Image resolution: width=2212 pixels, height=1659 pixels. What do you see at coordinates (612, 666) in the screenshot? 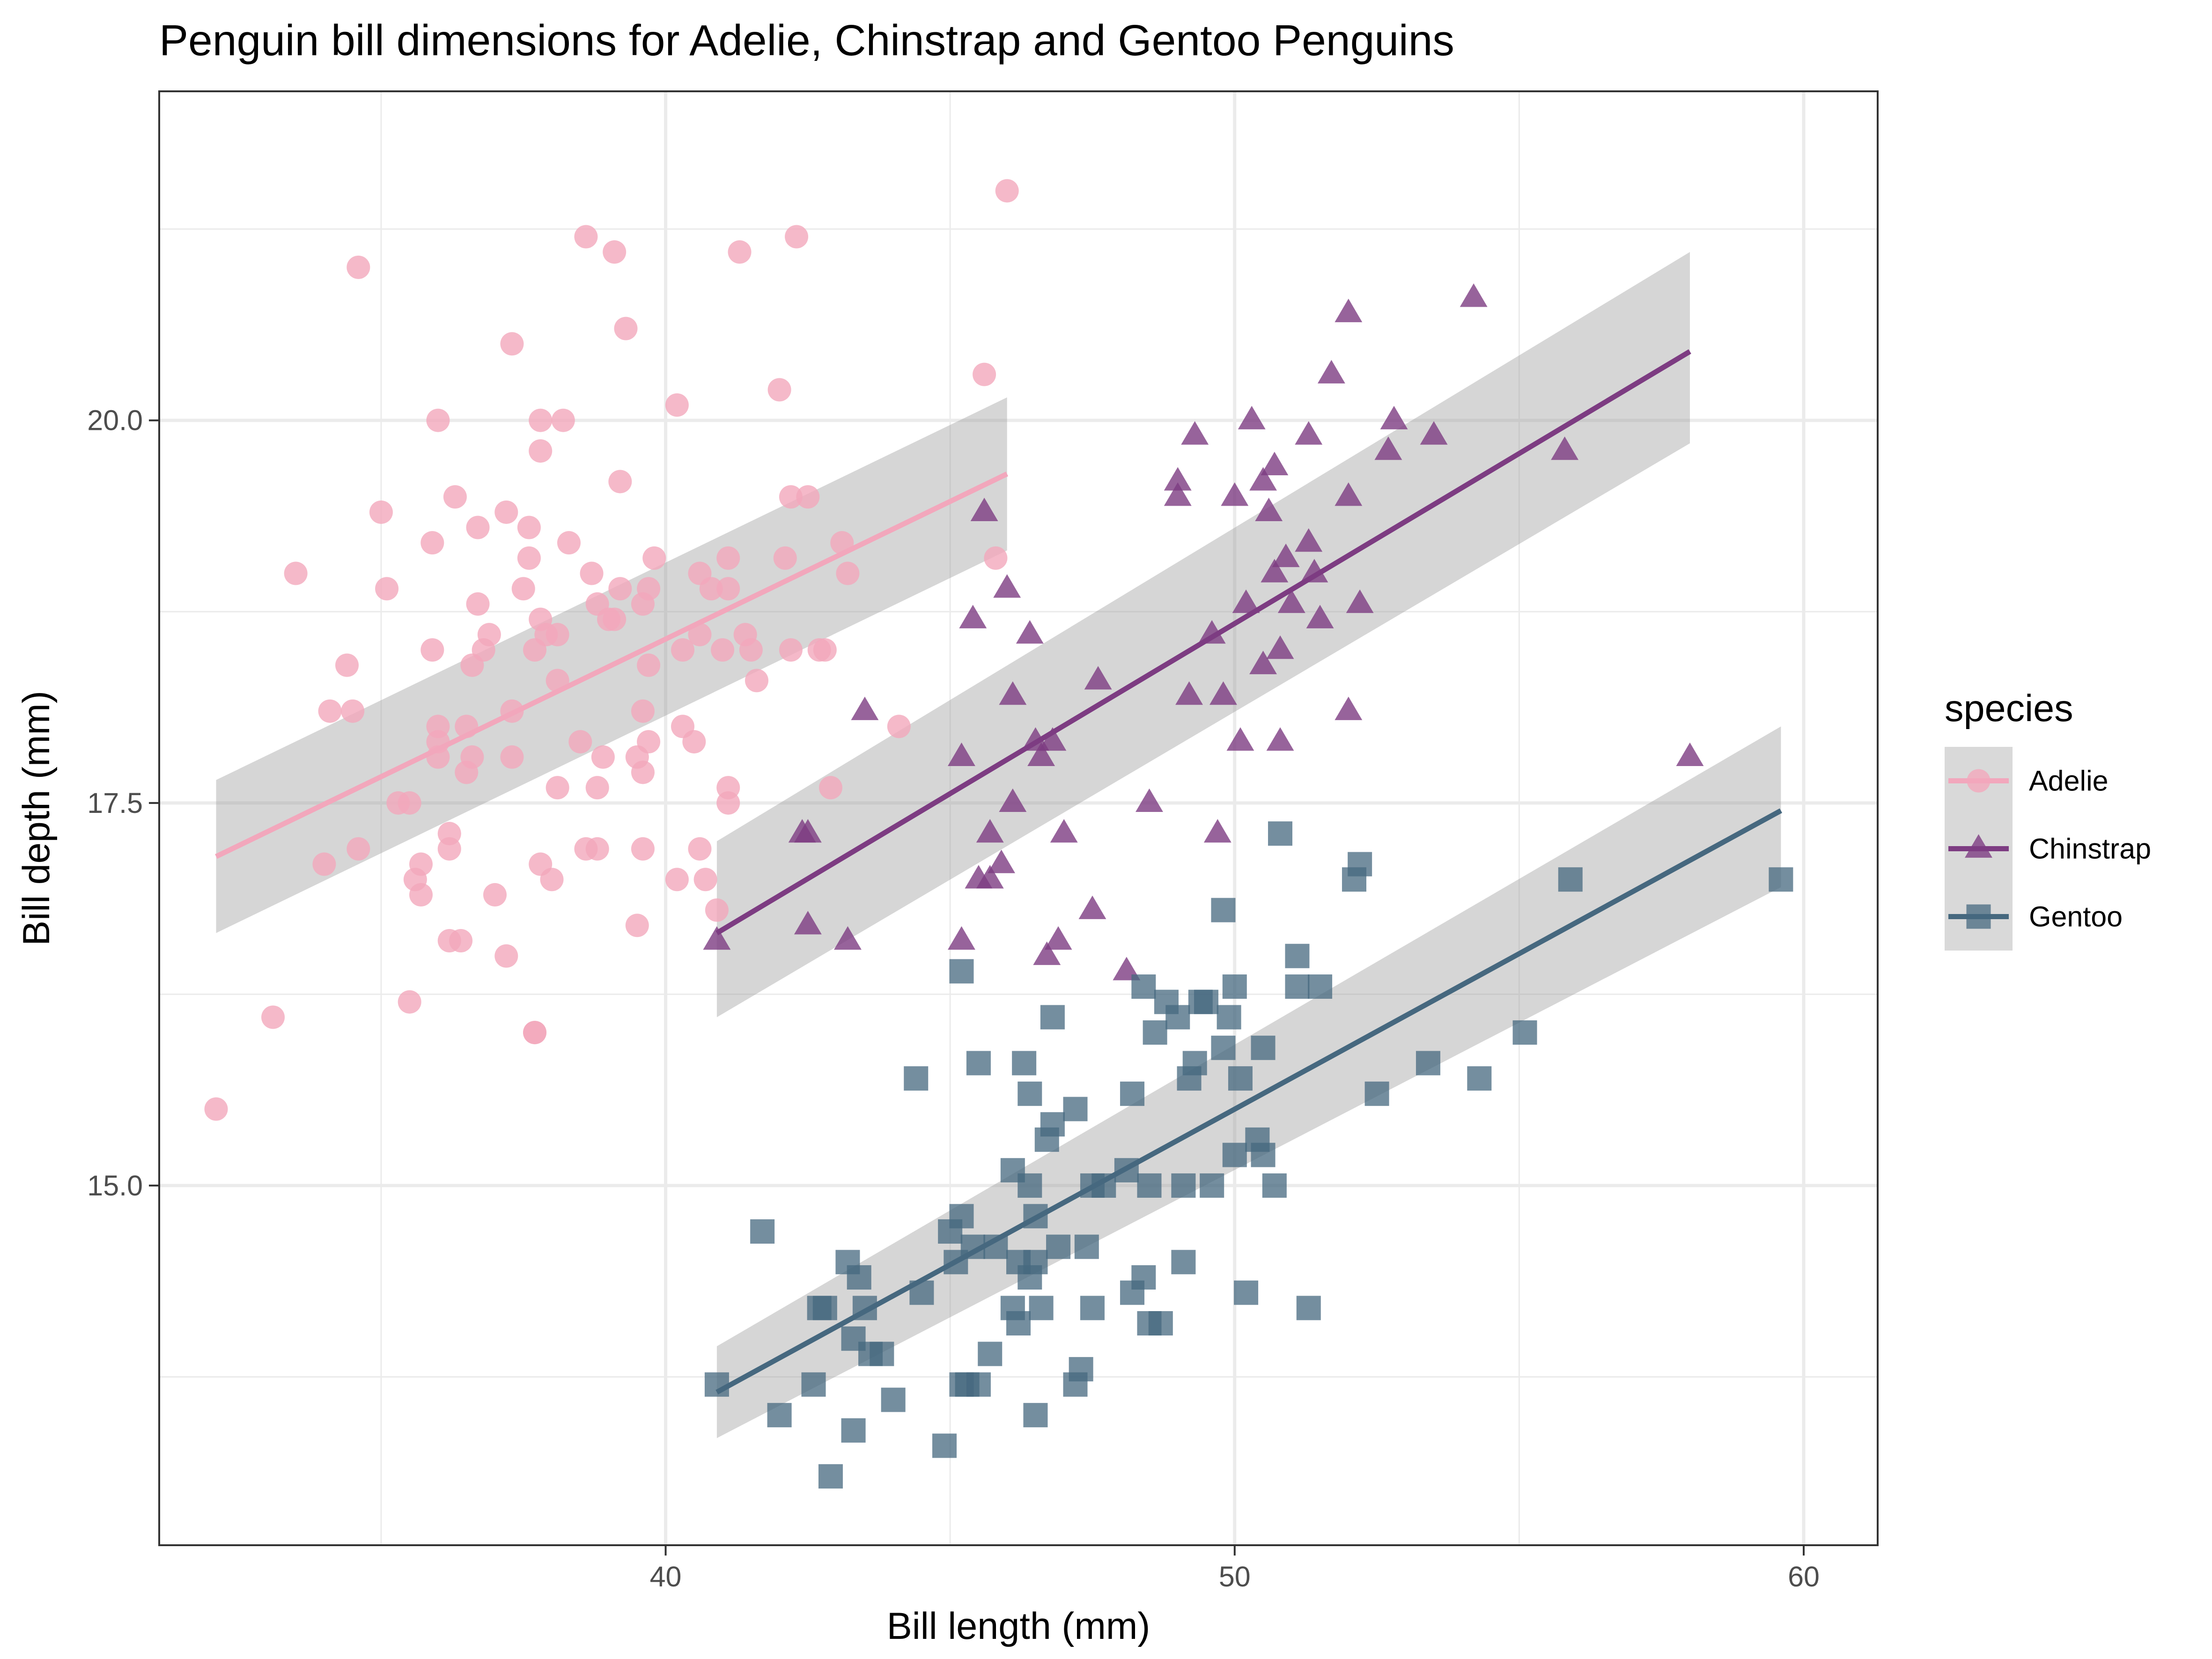
I see `trend-line-adelie` at bounding box center [612, 666].